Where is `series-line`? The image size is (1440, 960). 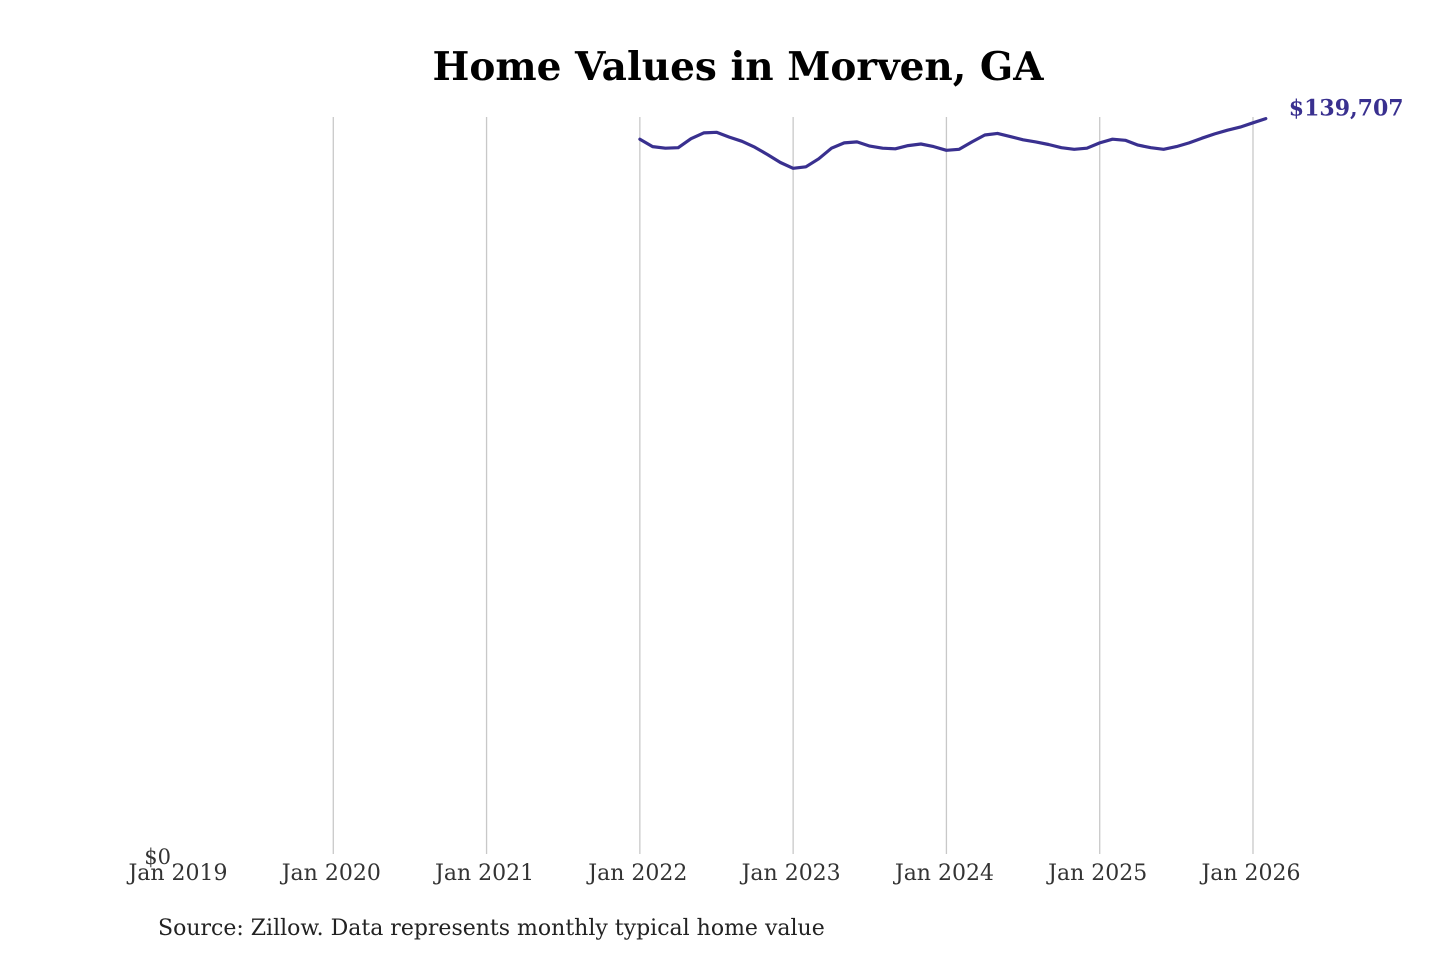
series-line is located at coordinates (953, 143).